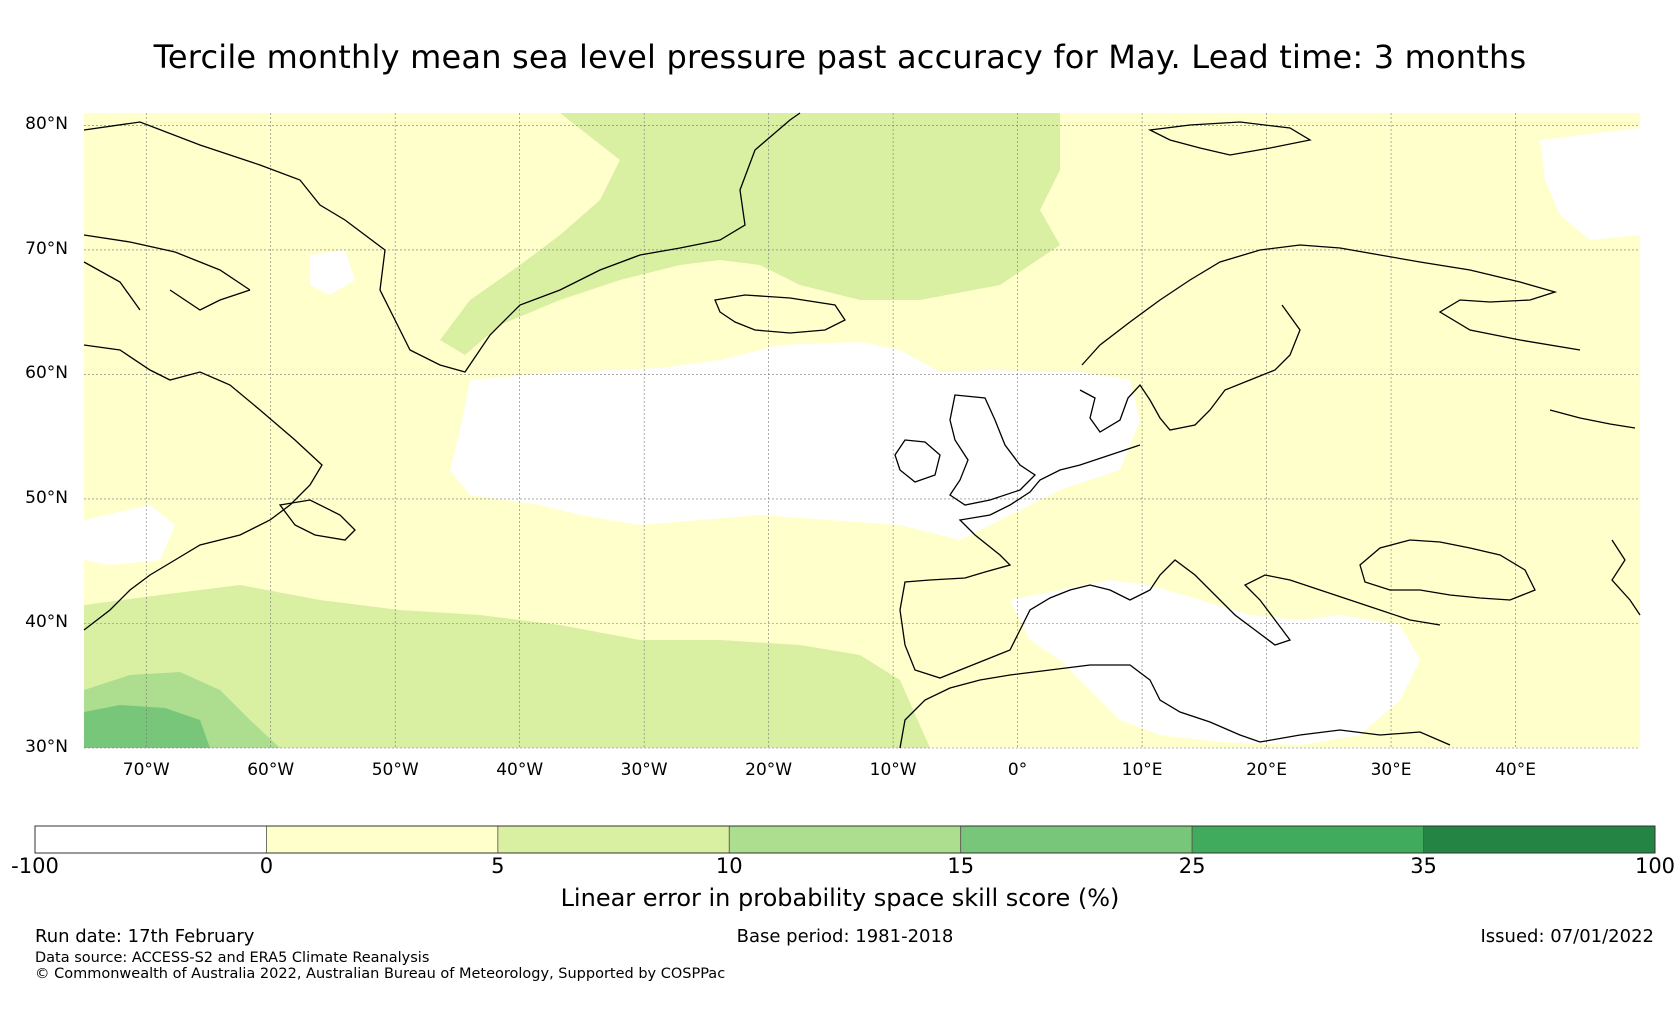 This screenshot has height=1020, width=1680. What do you see at coordinates (1266, 770) in the screenshot?
I see `lon-label: 20°E` at bounding box center [1266, 770].